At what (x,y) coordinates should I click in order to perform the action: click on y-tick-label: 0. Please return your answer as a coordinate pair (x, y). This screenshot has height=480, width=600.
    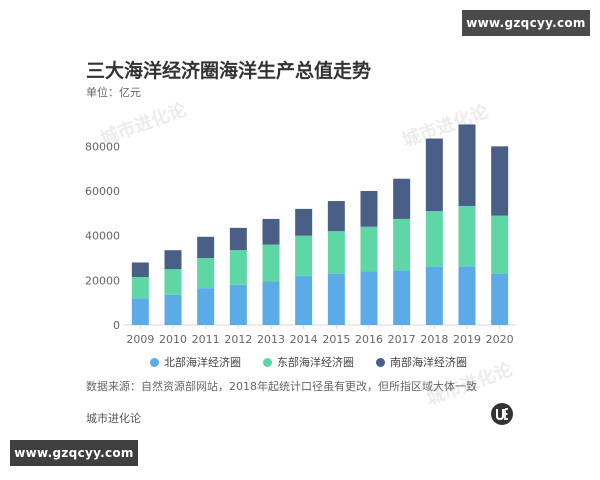
    Looking at the image, I should click on (116, 325).